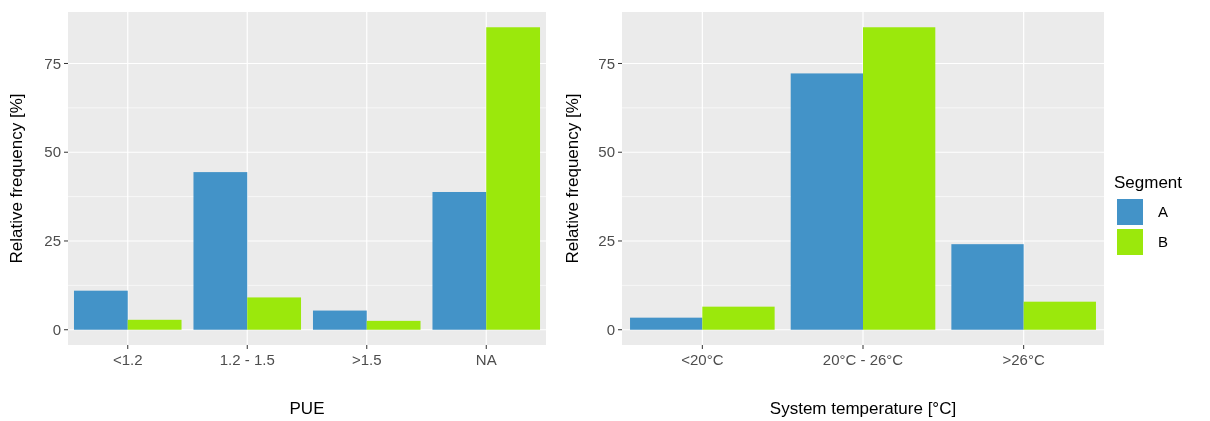  I want to click on legend-title: Segment, so click(1148, 182).